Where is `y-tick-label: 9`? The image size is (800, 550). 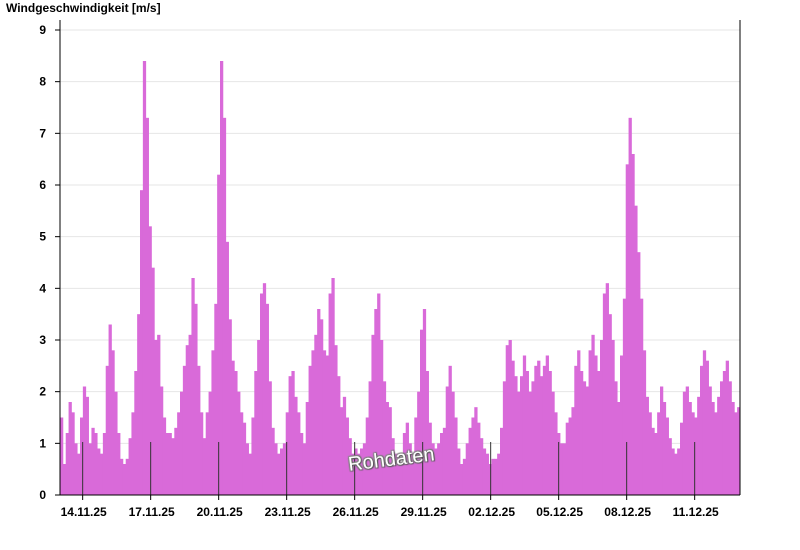 y-tick-label: 9 is located at coordinates (42, 30).